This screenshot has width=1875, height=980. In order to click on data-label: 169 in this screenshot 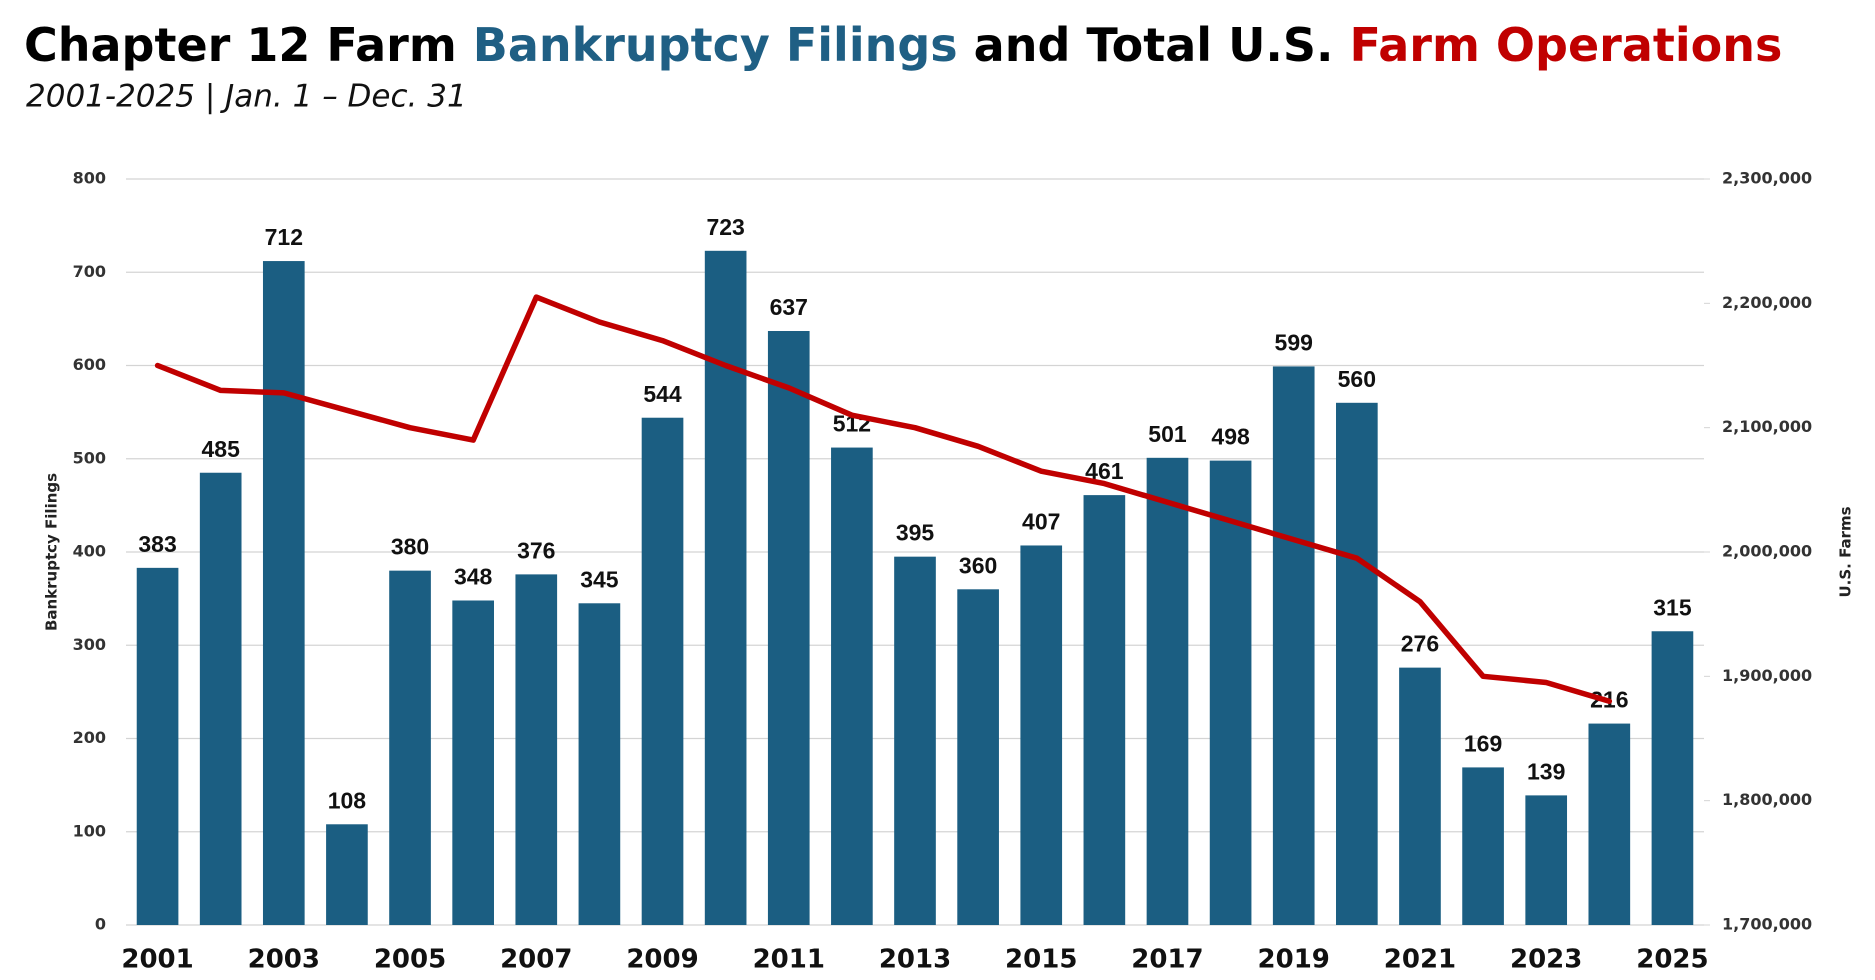, I will do `click(1483, 743)`.